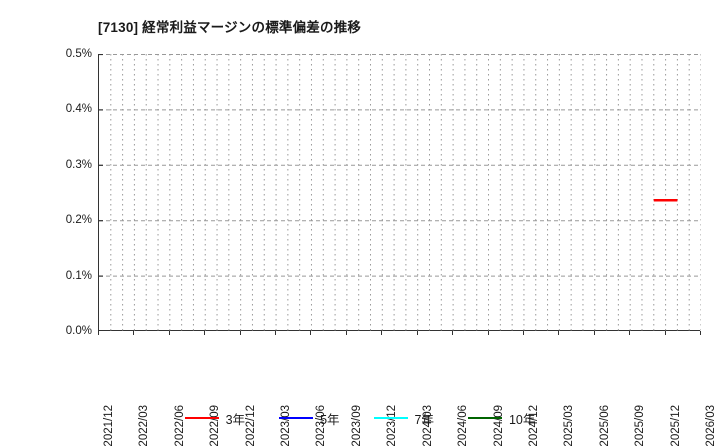  What do you see at coordinates (78, 331) in the screenshot?
I see `y-axis-tick-label: 0.0%` at bounding box center [78, 331].